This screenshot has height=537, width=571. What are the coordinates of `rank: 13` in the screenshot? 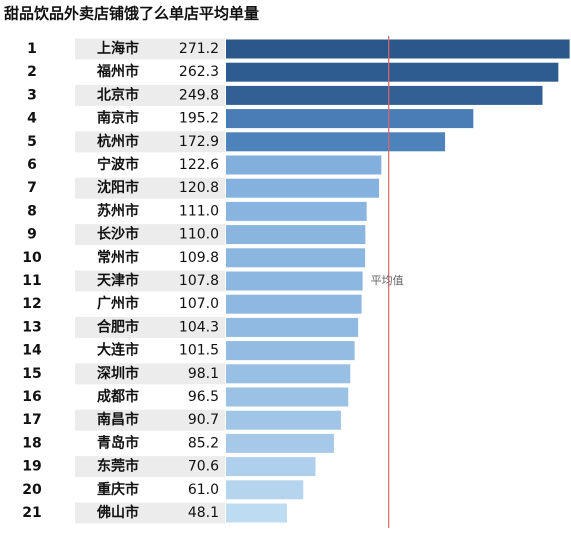 It's located at (31, 327).